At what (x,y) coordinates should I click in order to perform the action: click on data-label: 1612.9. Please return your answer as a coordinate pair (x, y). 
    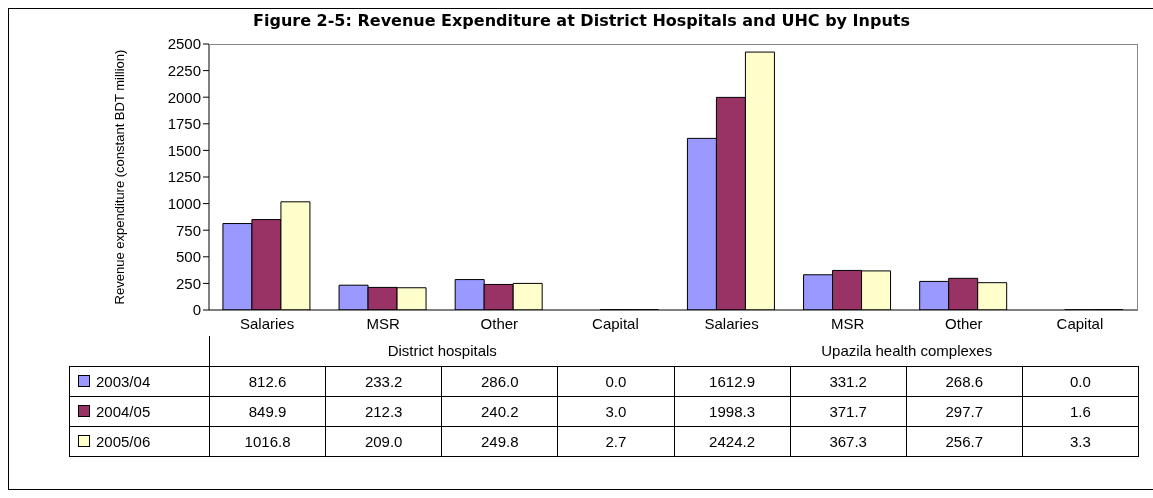
    Looking at the image, I should click on (732, 381).